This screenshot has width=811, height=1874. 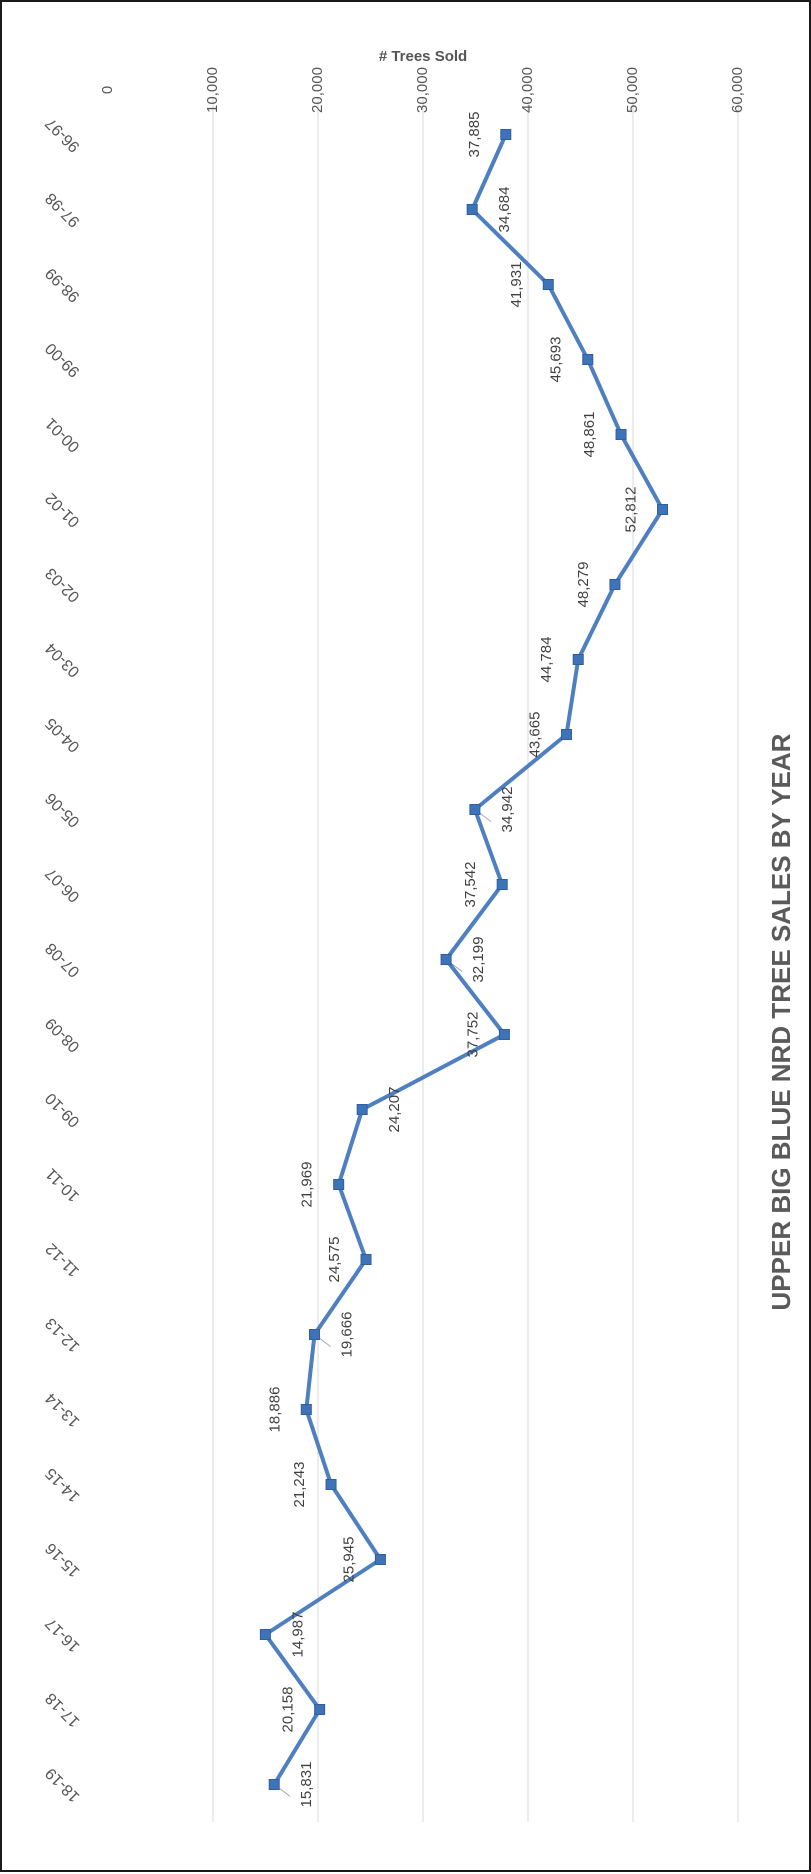 I want to click on data-label: 21,243, so click(x=299, y=1485).